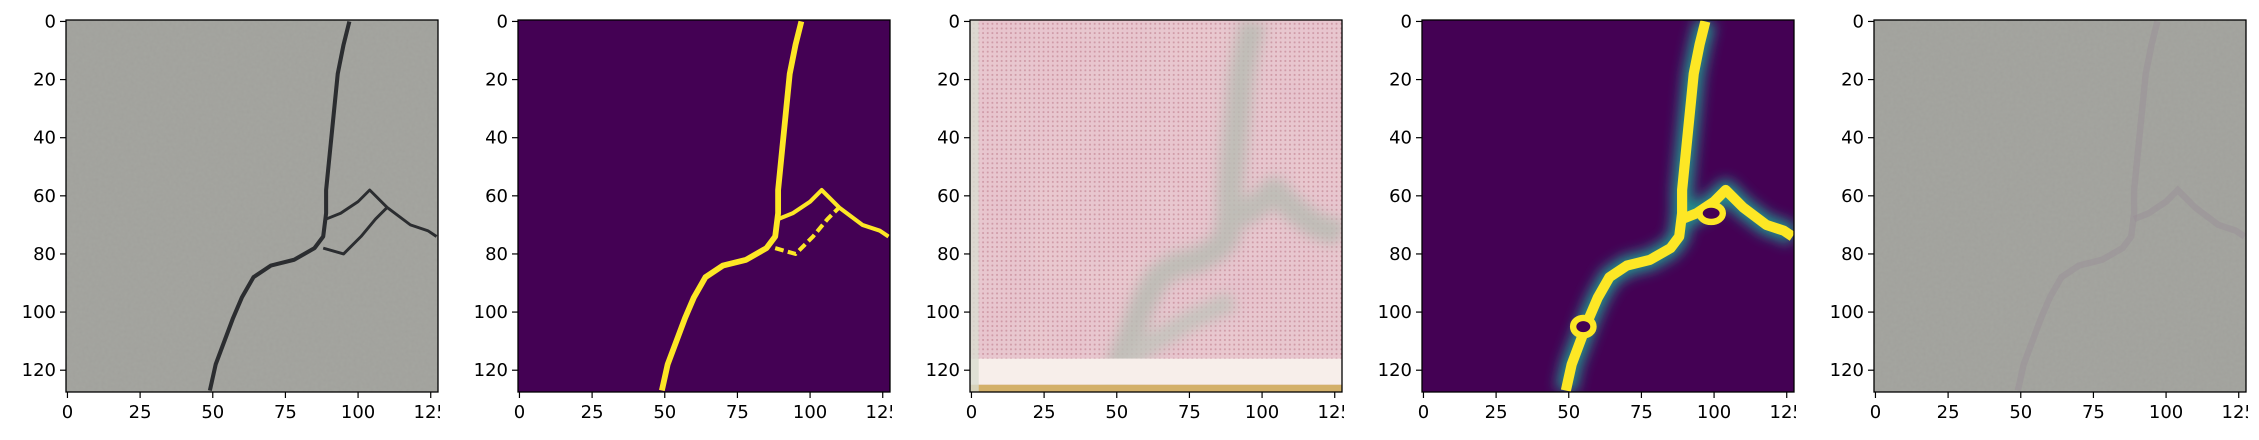 This screenshot has width=2259, height=440. Describe the element at coordinates (1156, 371) in the screenshot. I see `bright-band` at that location.